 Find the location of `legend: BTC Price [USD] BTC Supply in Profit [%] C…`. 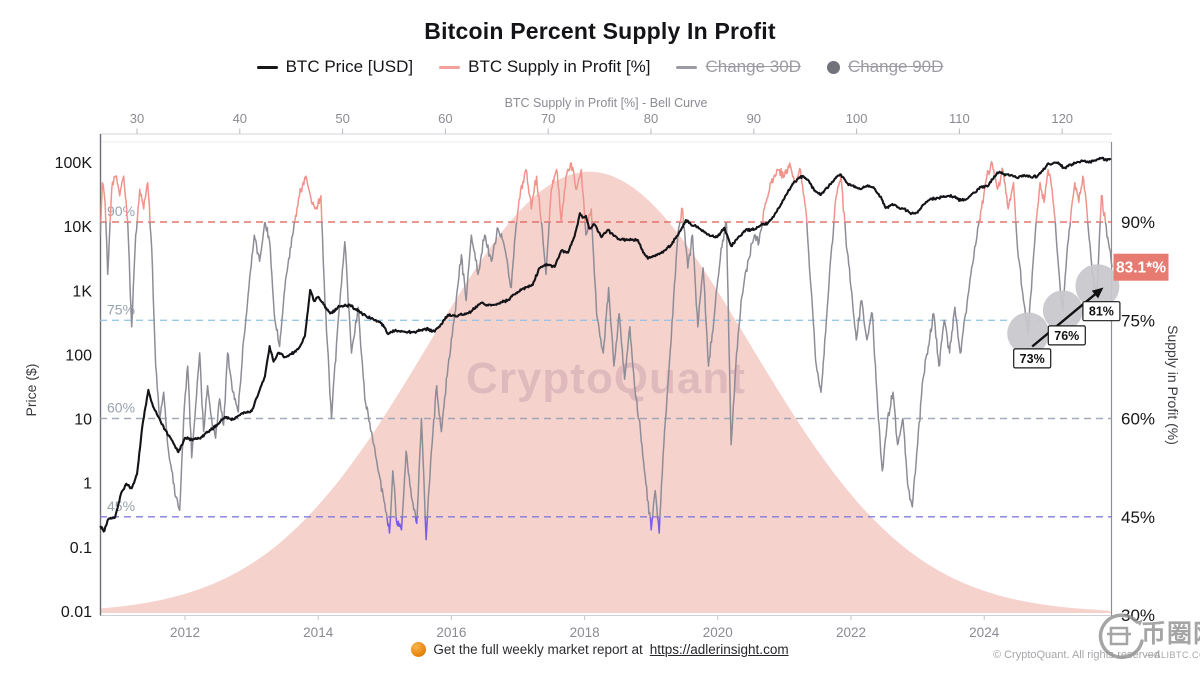

legend: BTC Price [USD] BTC Supply in Profit [%] C… is located at coordinates (600, 67).